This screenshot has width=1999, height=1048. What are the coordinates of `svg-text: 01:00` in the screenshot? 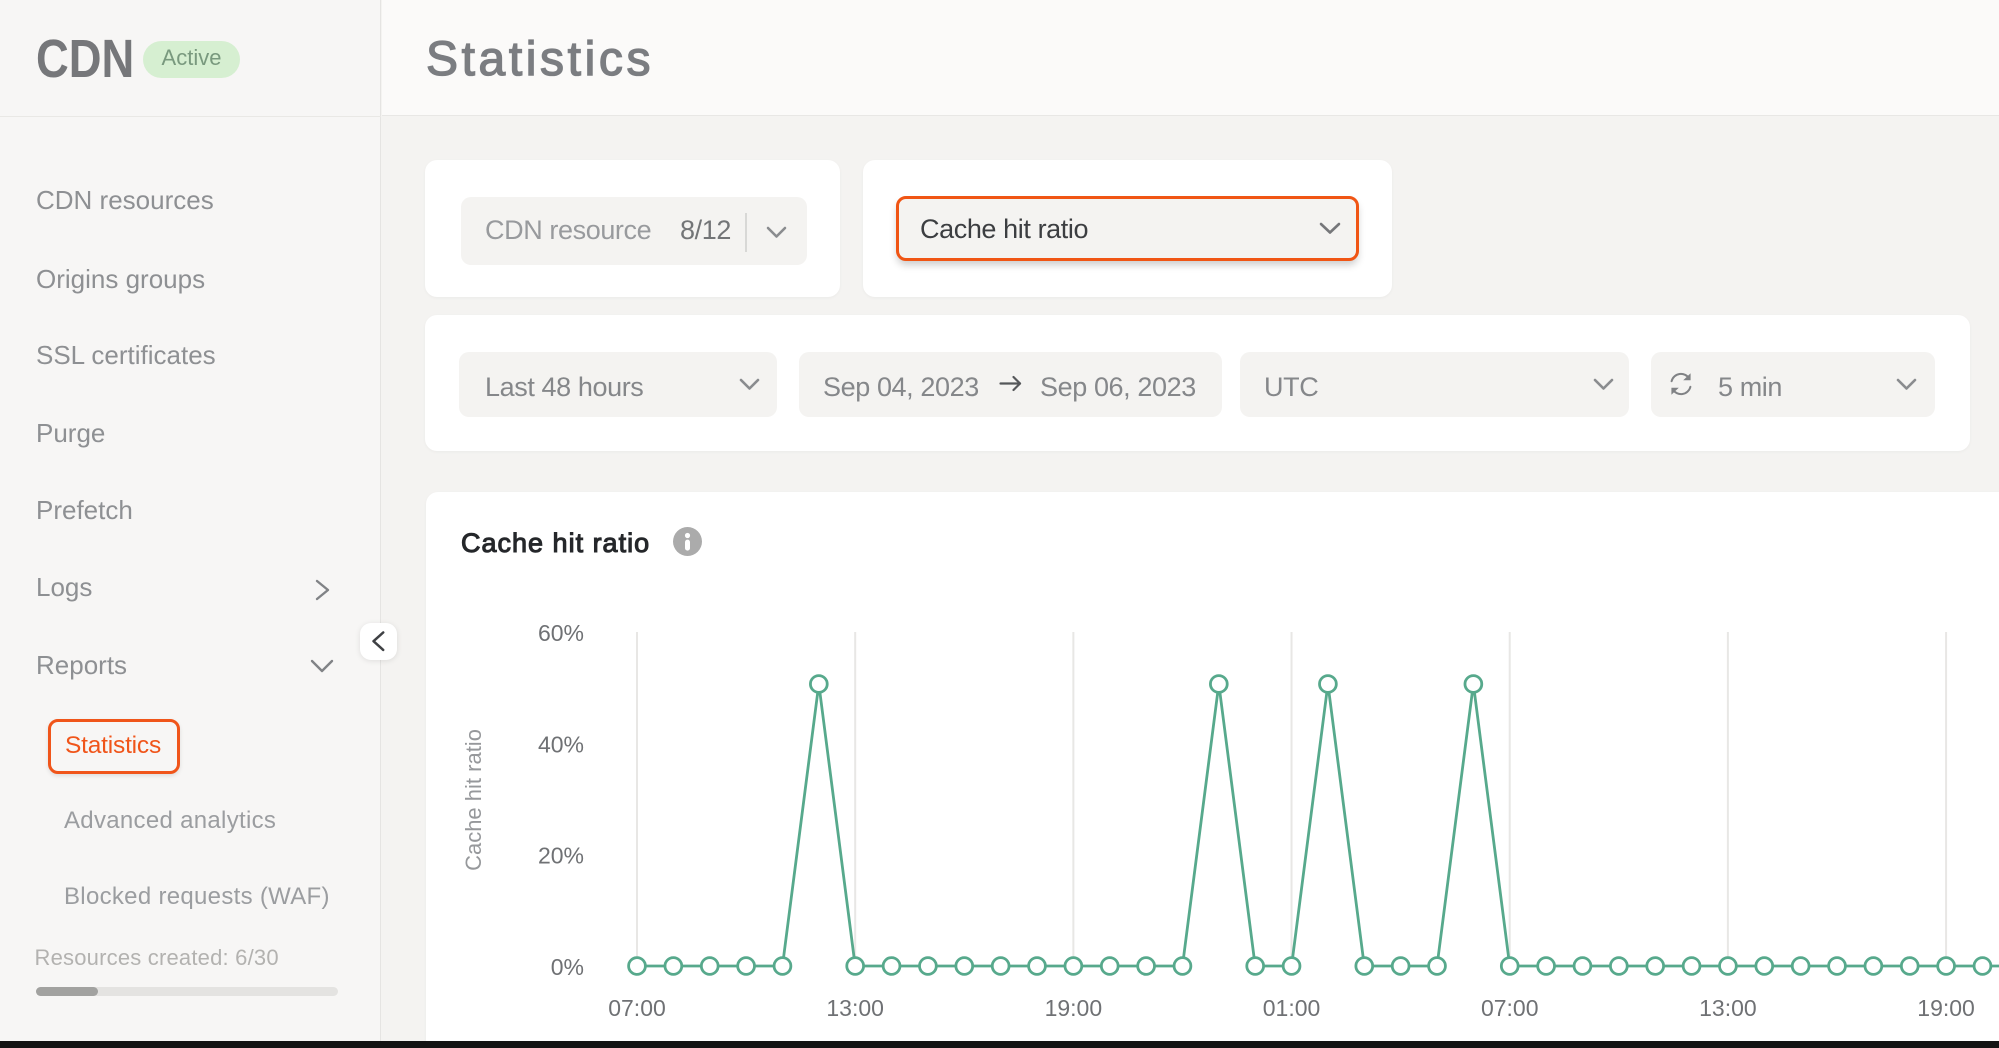 It's located at (1292, 1008).